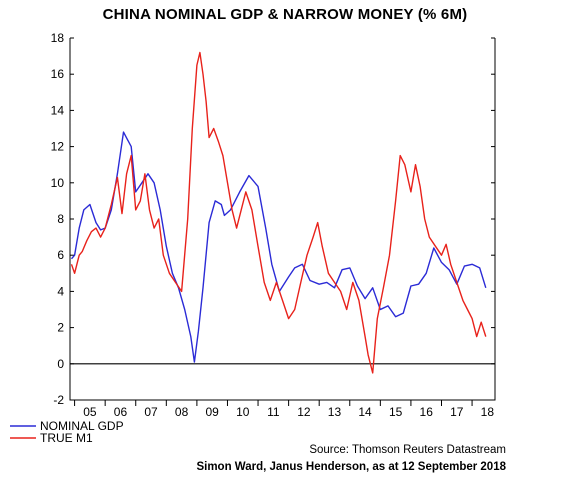 The image size is (570, 481). I want to click on y-tick-label: 12, so click(58, 147).